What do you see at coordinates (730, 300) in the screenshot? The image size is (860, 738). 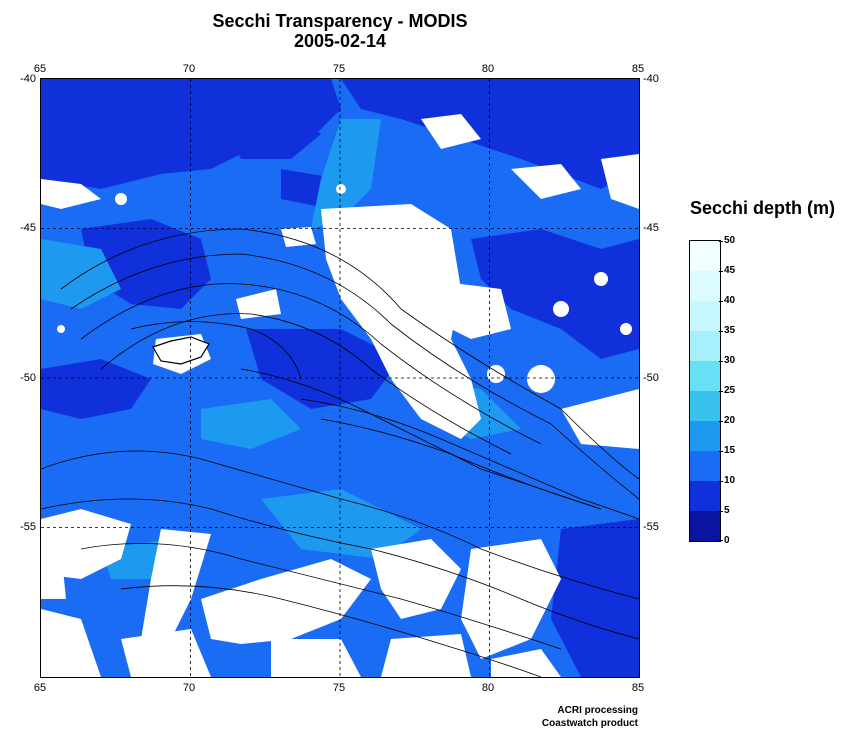 I see `colorbar-label: 40` at bounding box center [730, 300].